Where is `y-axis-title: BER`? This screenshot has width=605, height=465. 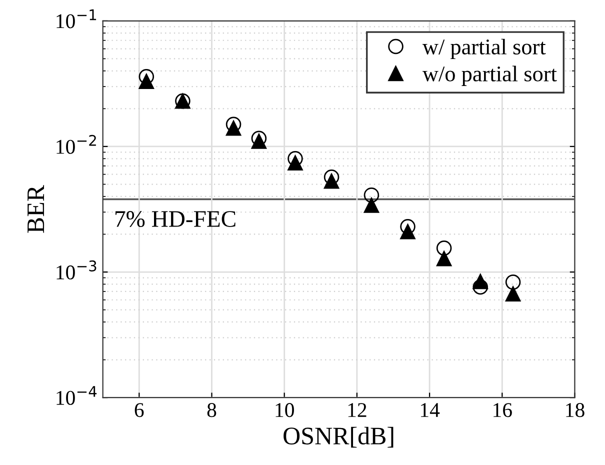 y-axis-title: BER is located at coordinates (36, 208).